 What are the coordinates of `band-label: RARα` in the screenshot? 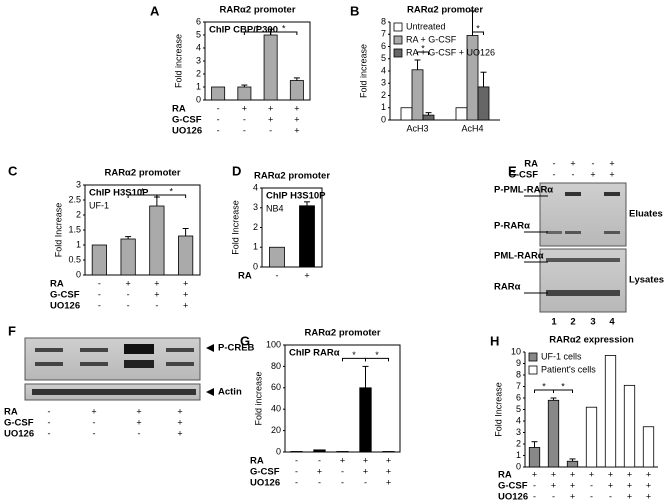 It's located at (507, 287).